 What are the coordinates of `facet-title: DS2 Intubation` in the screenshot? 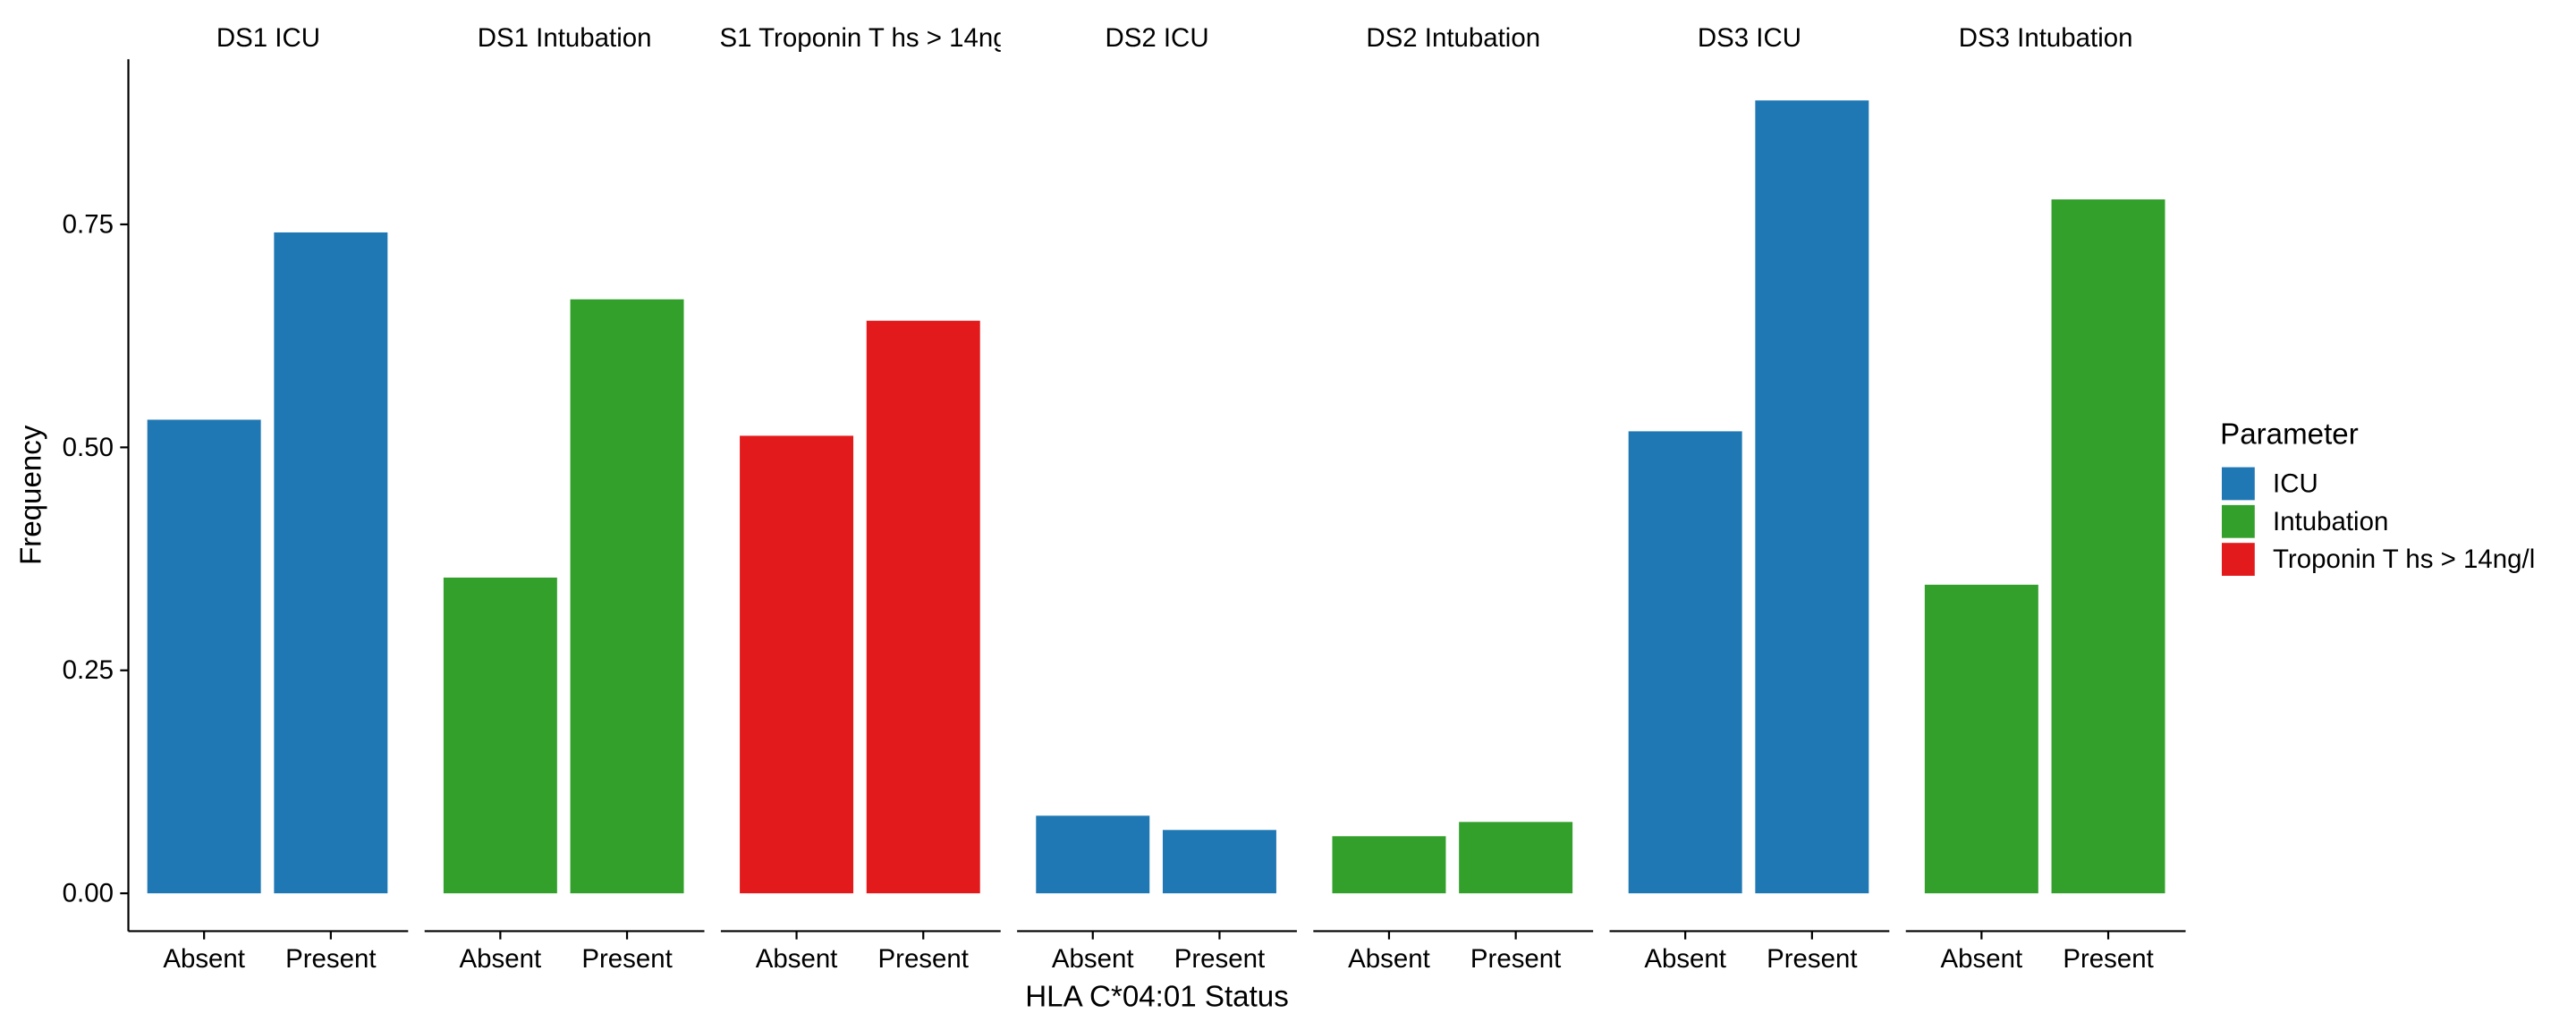 It's located at (1453, 38).